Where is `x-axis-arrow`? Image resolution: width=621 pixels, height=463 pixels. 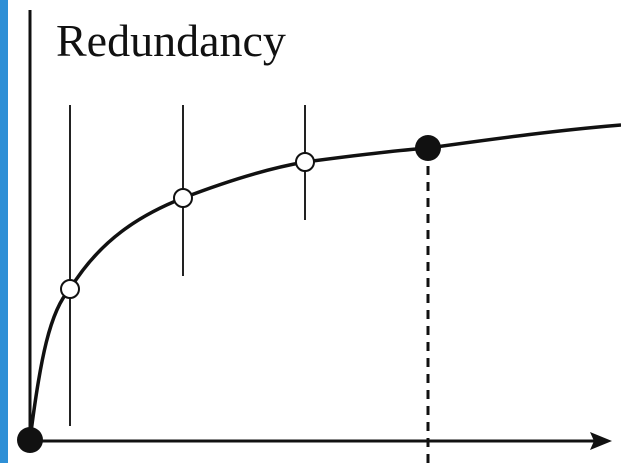
x-axis-arrow is located at coordinates (601, 441).